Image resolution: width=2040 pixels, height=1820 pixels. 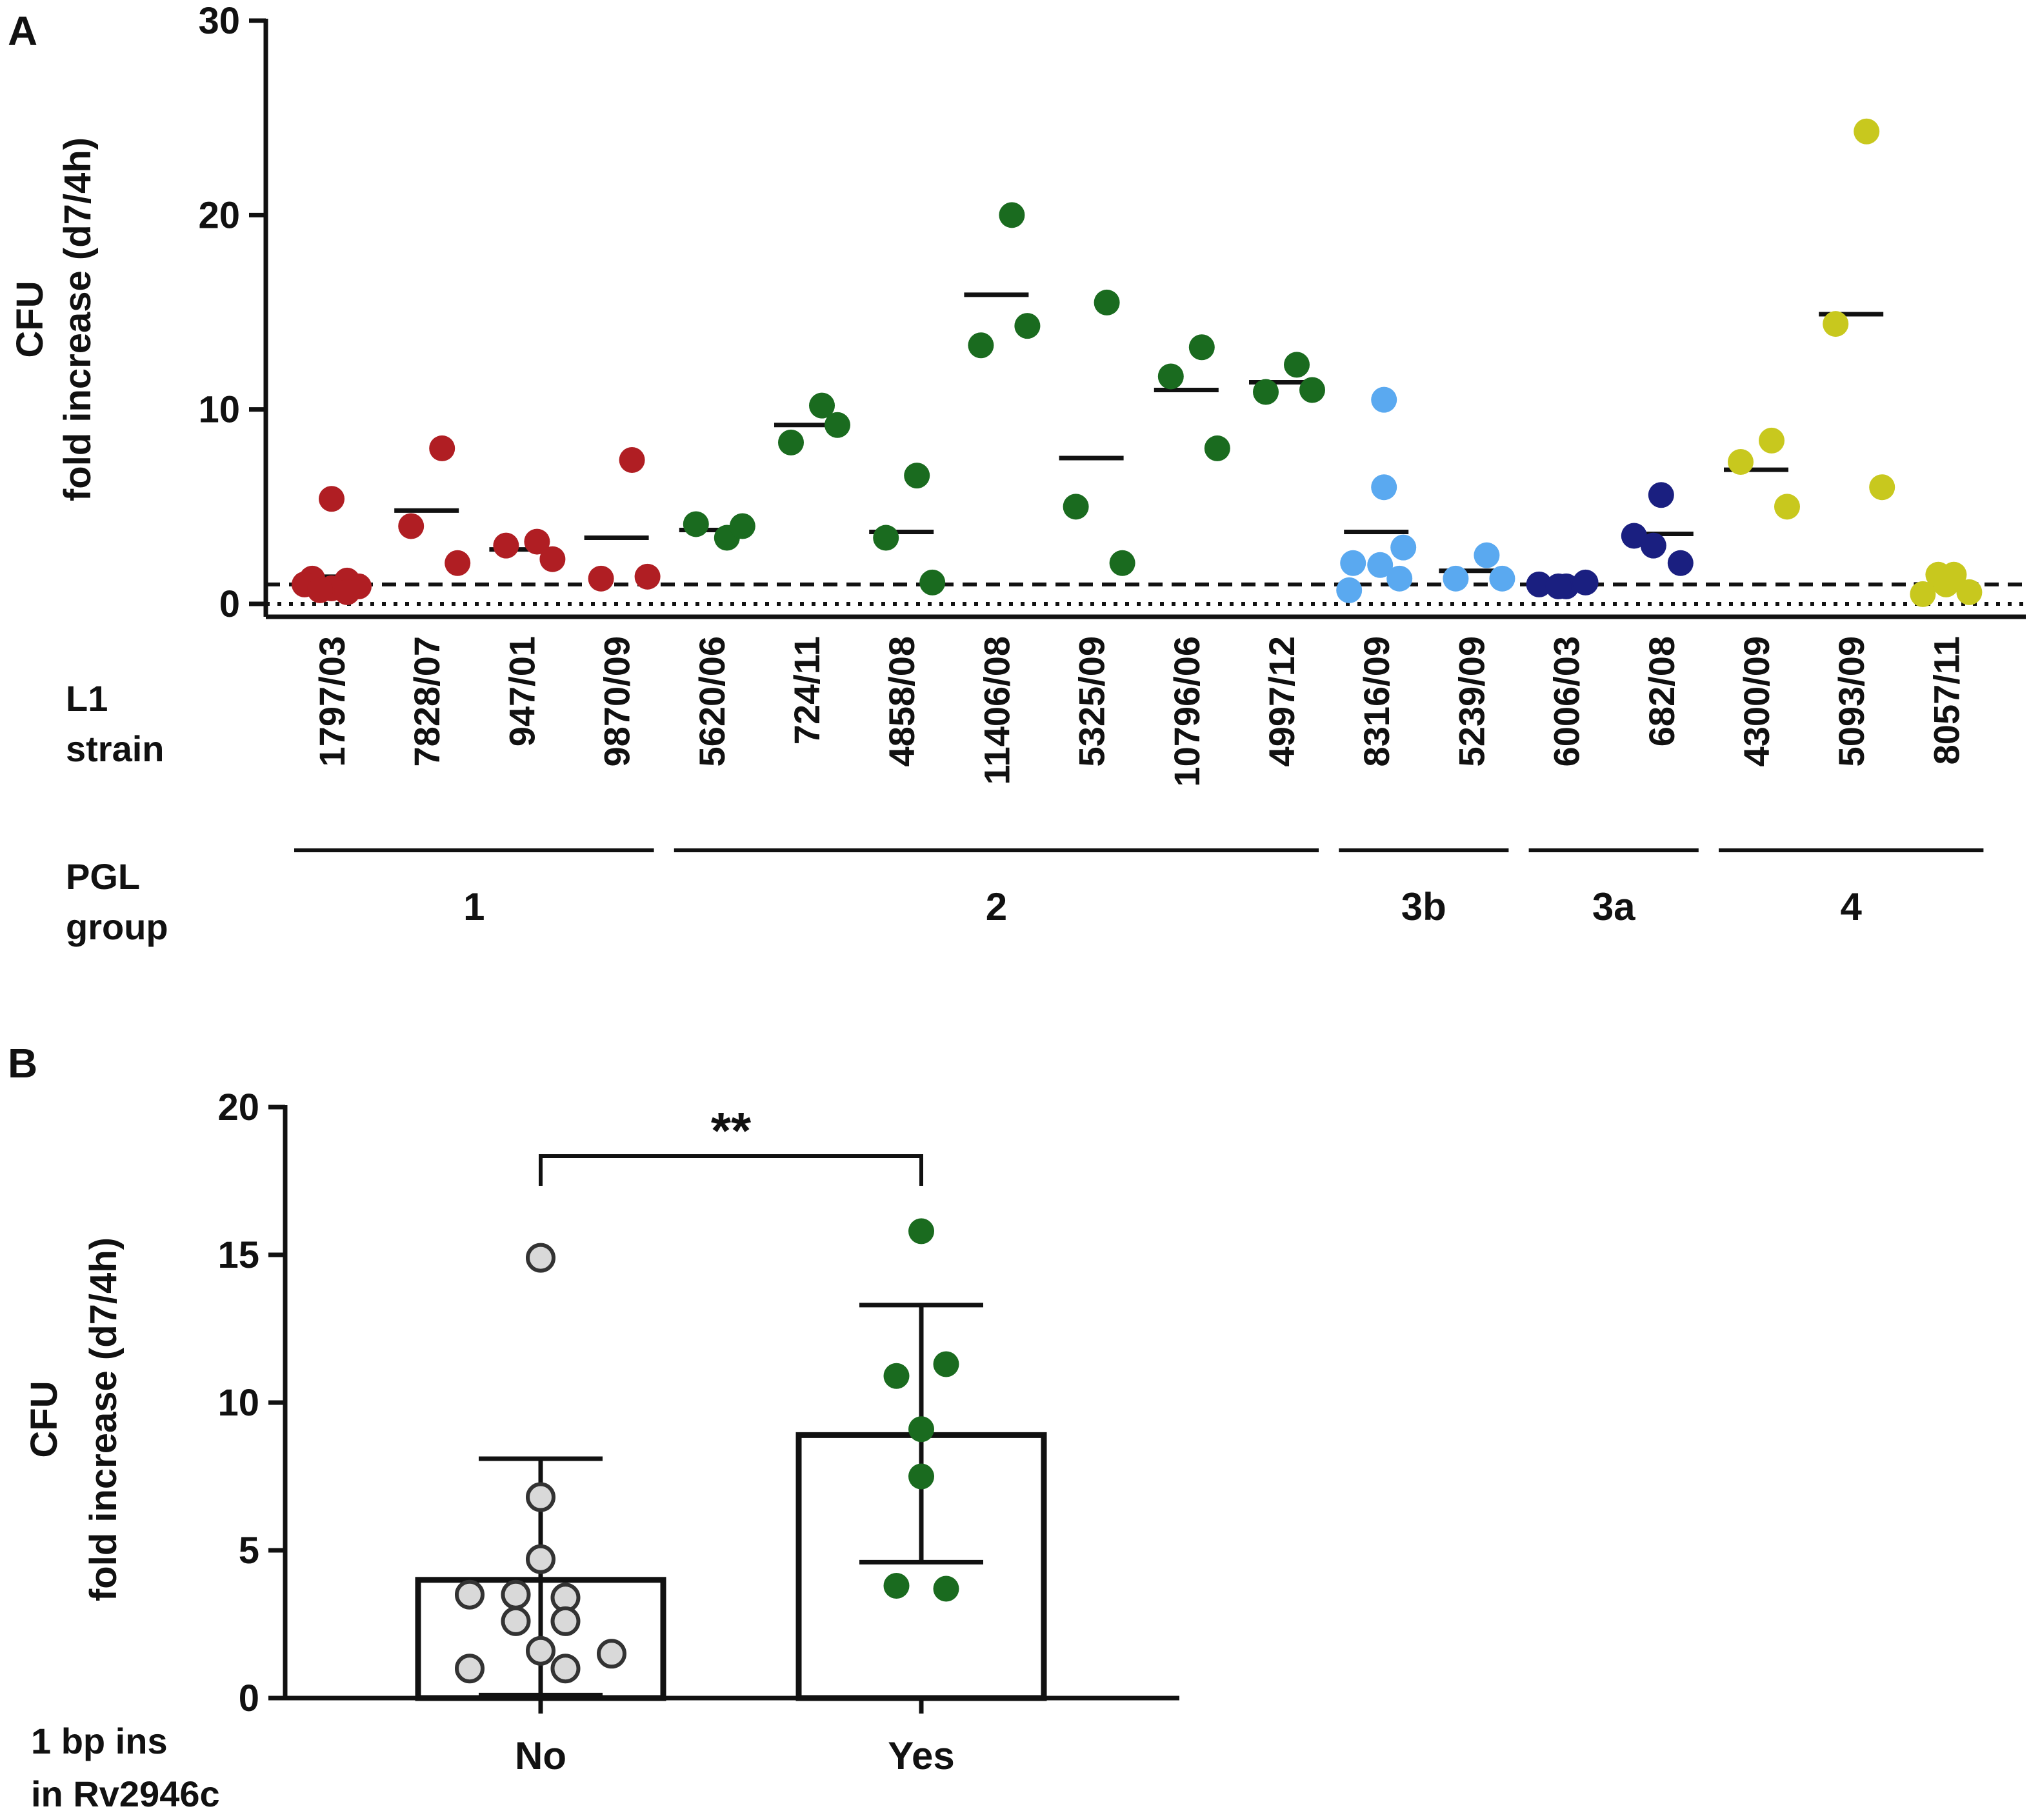 I want to click on group-label: 1, so click(x=474, y=906).